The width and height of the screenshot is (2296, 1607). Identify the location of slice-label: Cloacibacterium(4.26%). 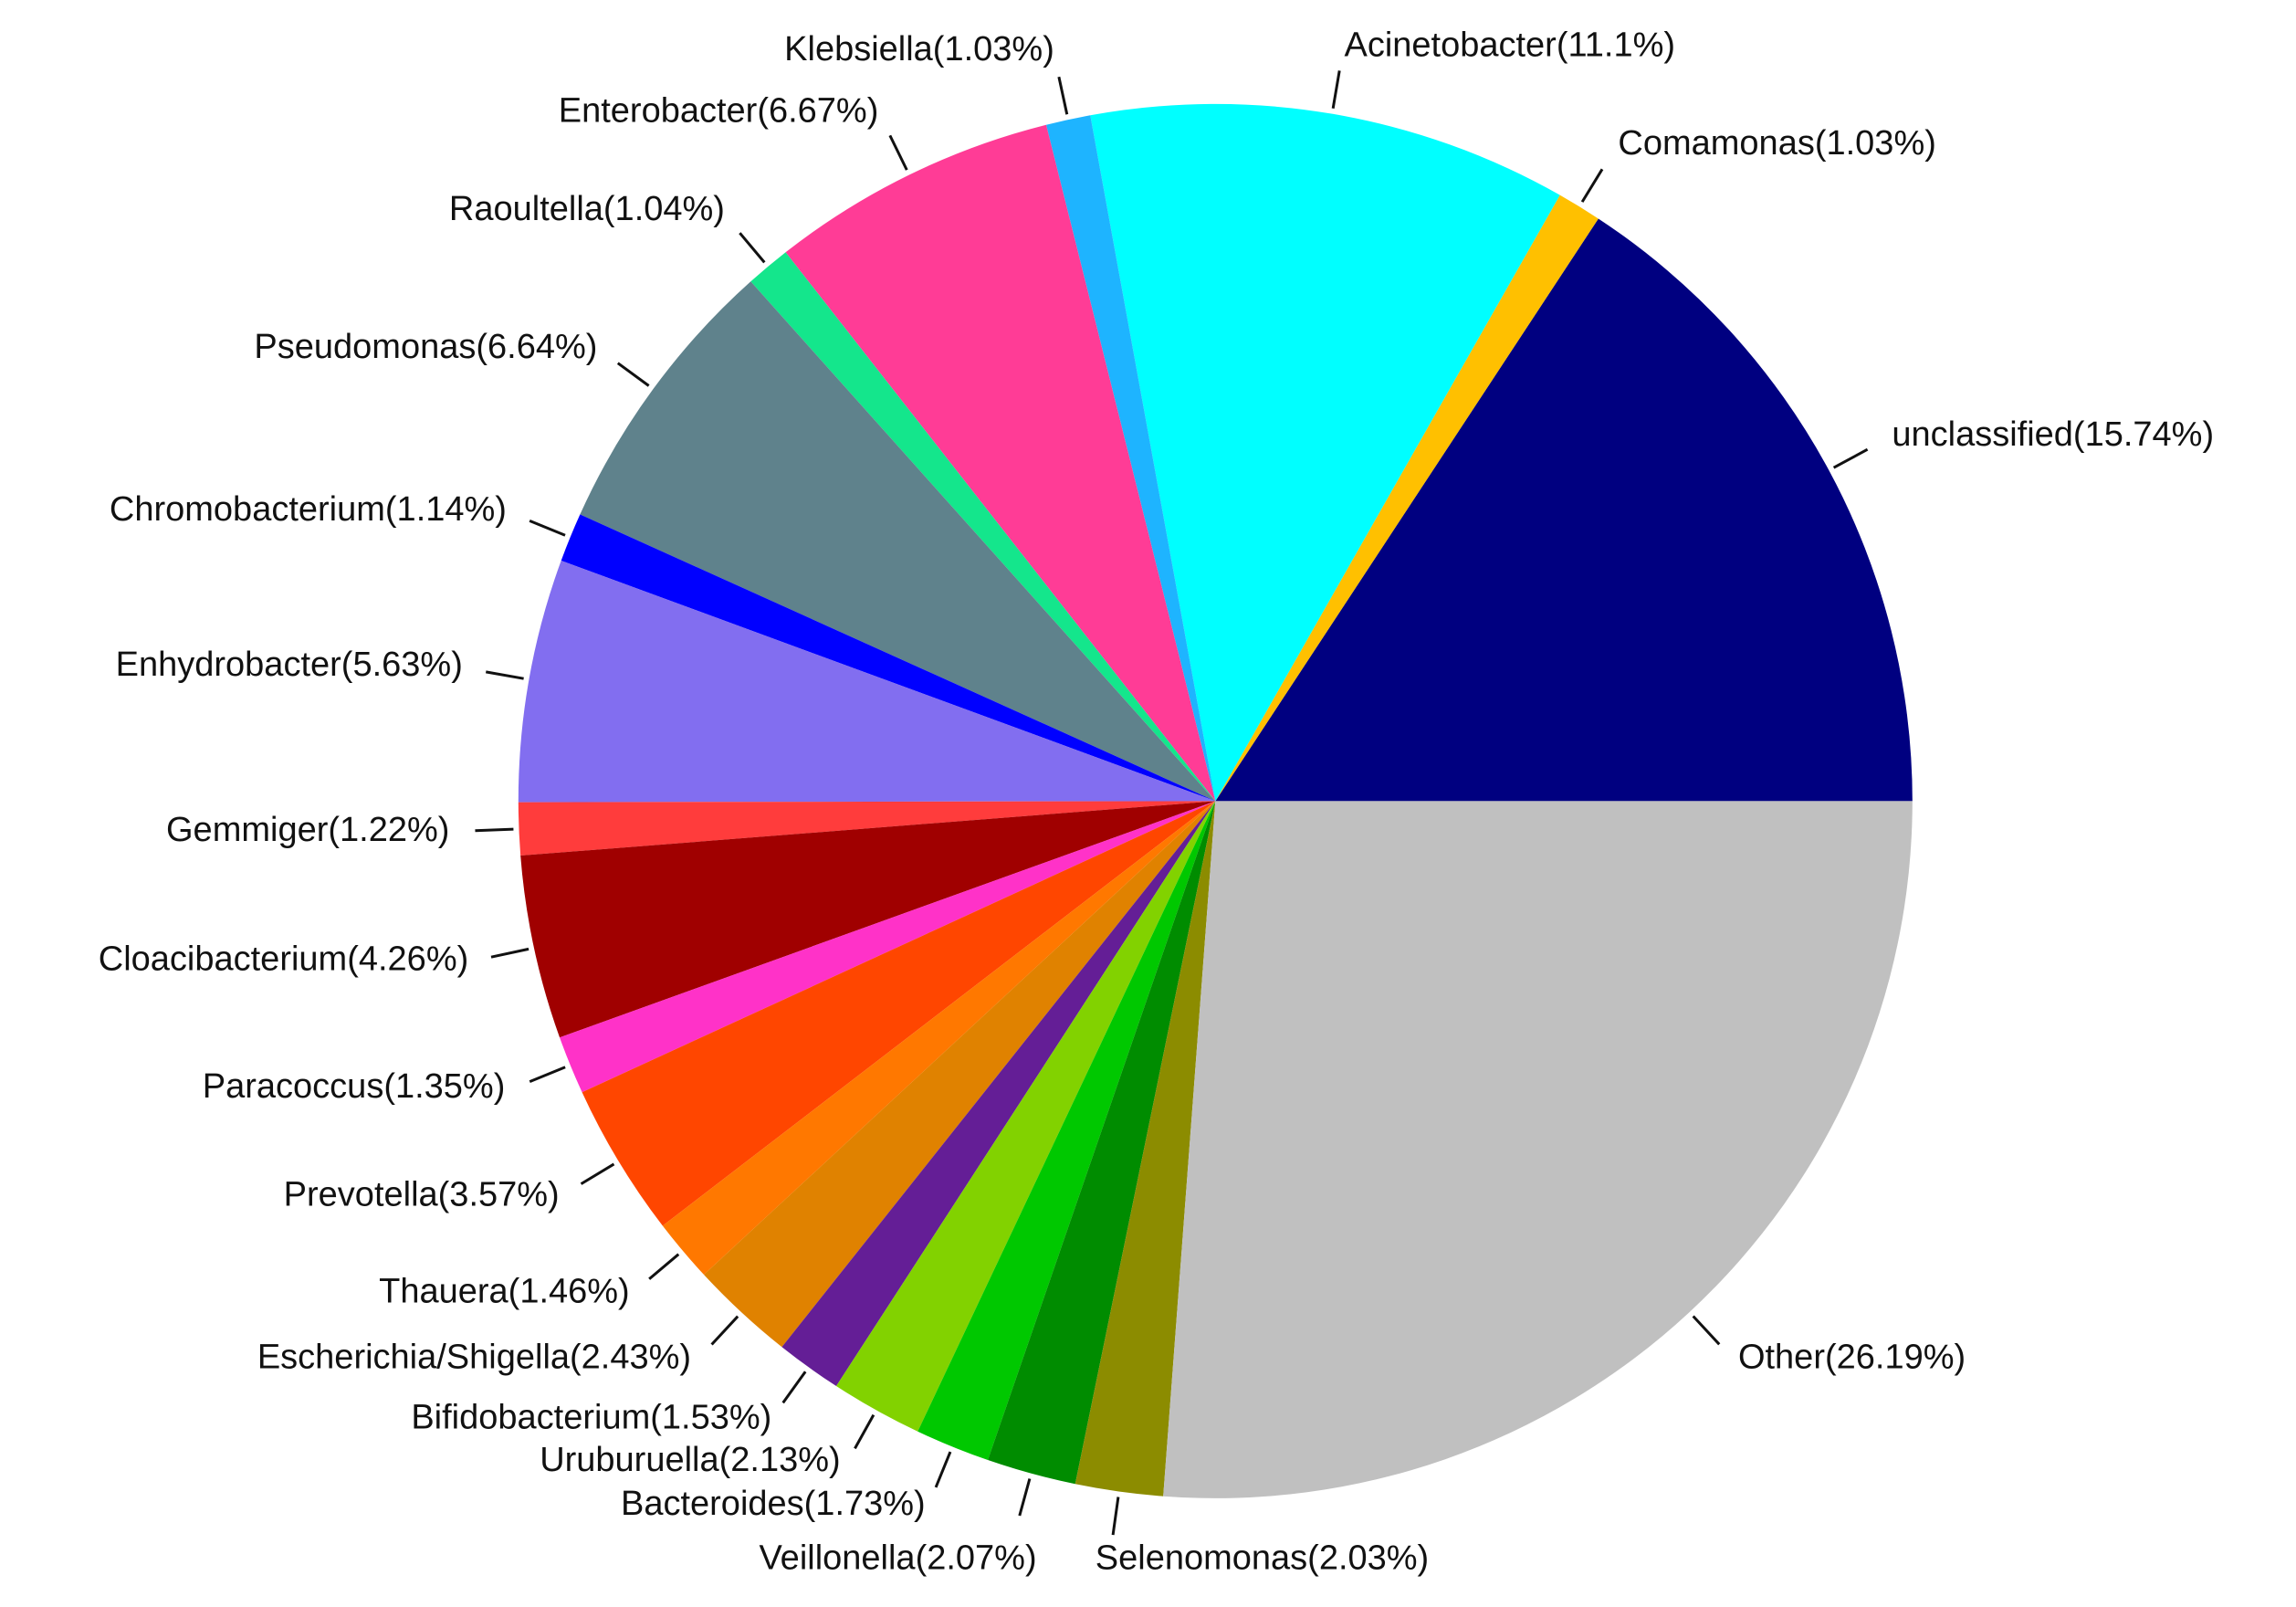
(284, 959).